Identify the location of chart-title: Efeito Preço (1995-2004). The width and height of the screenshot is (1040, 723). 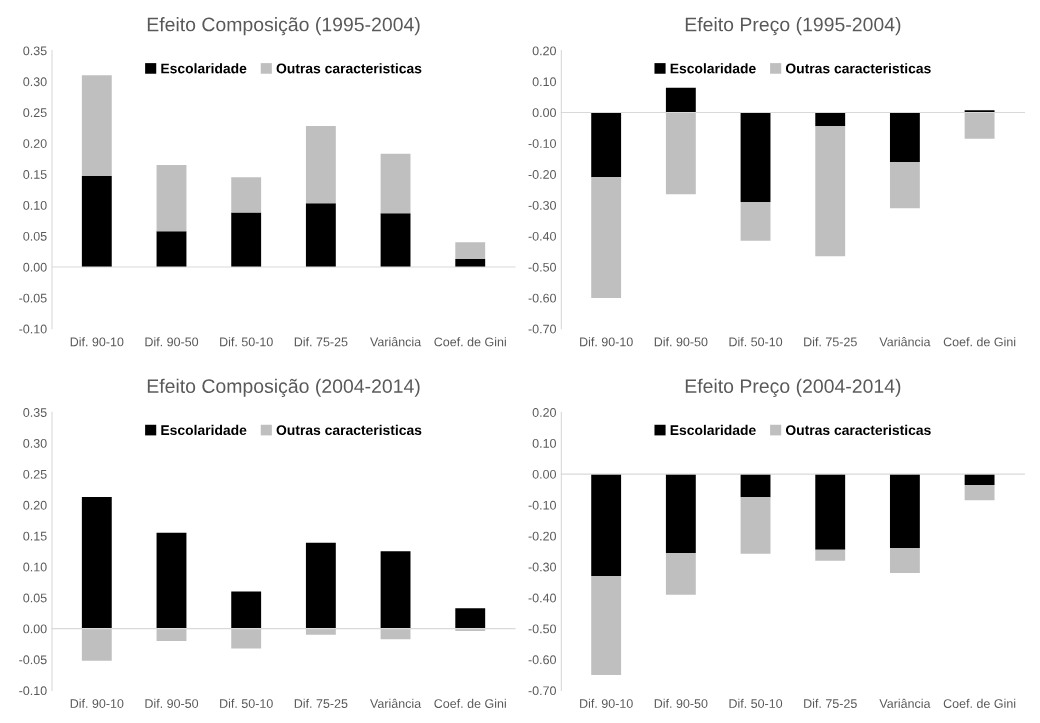
(793, 26).